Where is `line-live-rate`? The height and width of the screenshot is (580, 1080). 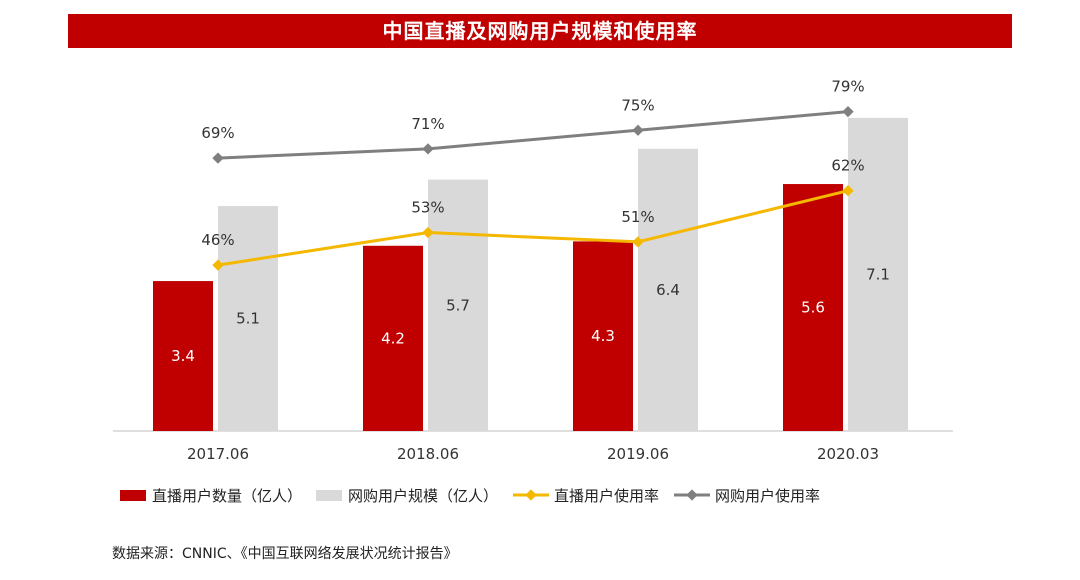 line-live-rate is located at coordinates (533, 228).